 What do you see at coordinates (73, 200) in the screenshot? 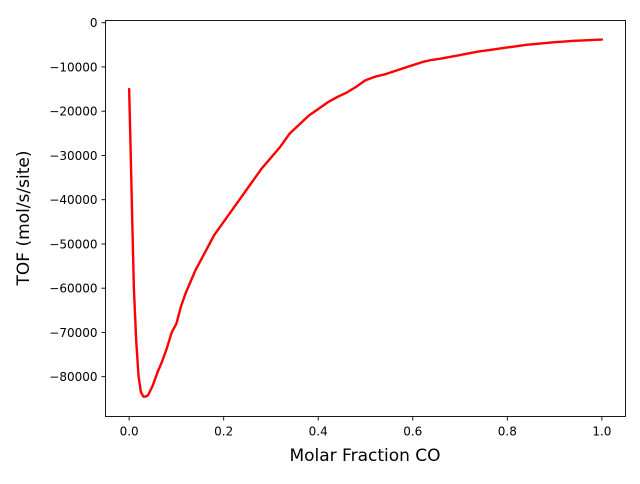
I see `y-tick-label: −40000` at bounding box center [73, 200].